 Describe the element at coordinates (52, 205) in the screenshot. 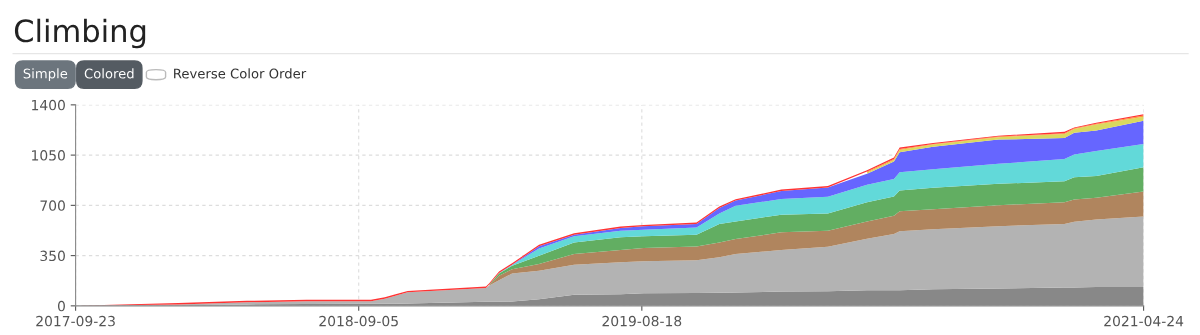

I see `y-tick-label: 700` at that location.